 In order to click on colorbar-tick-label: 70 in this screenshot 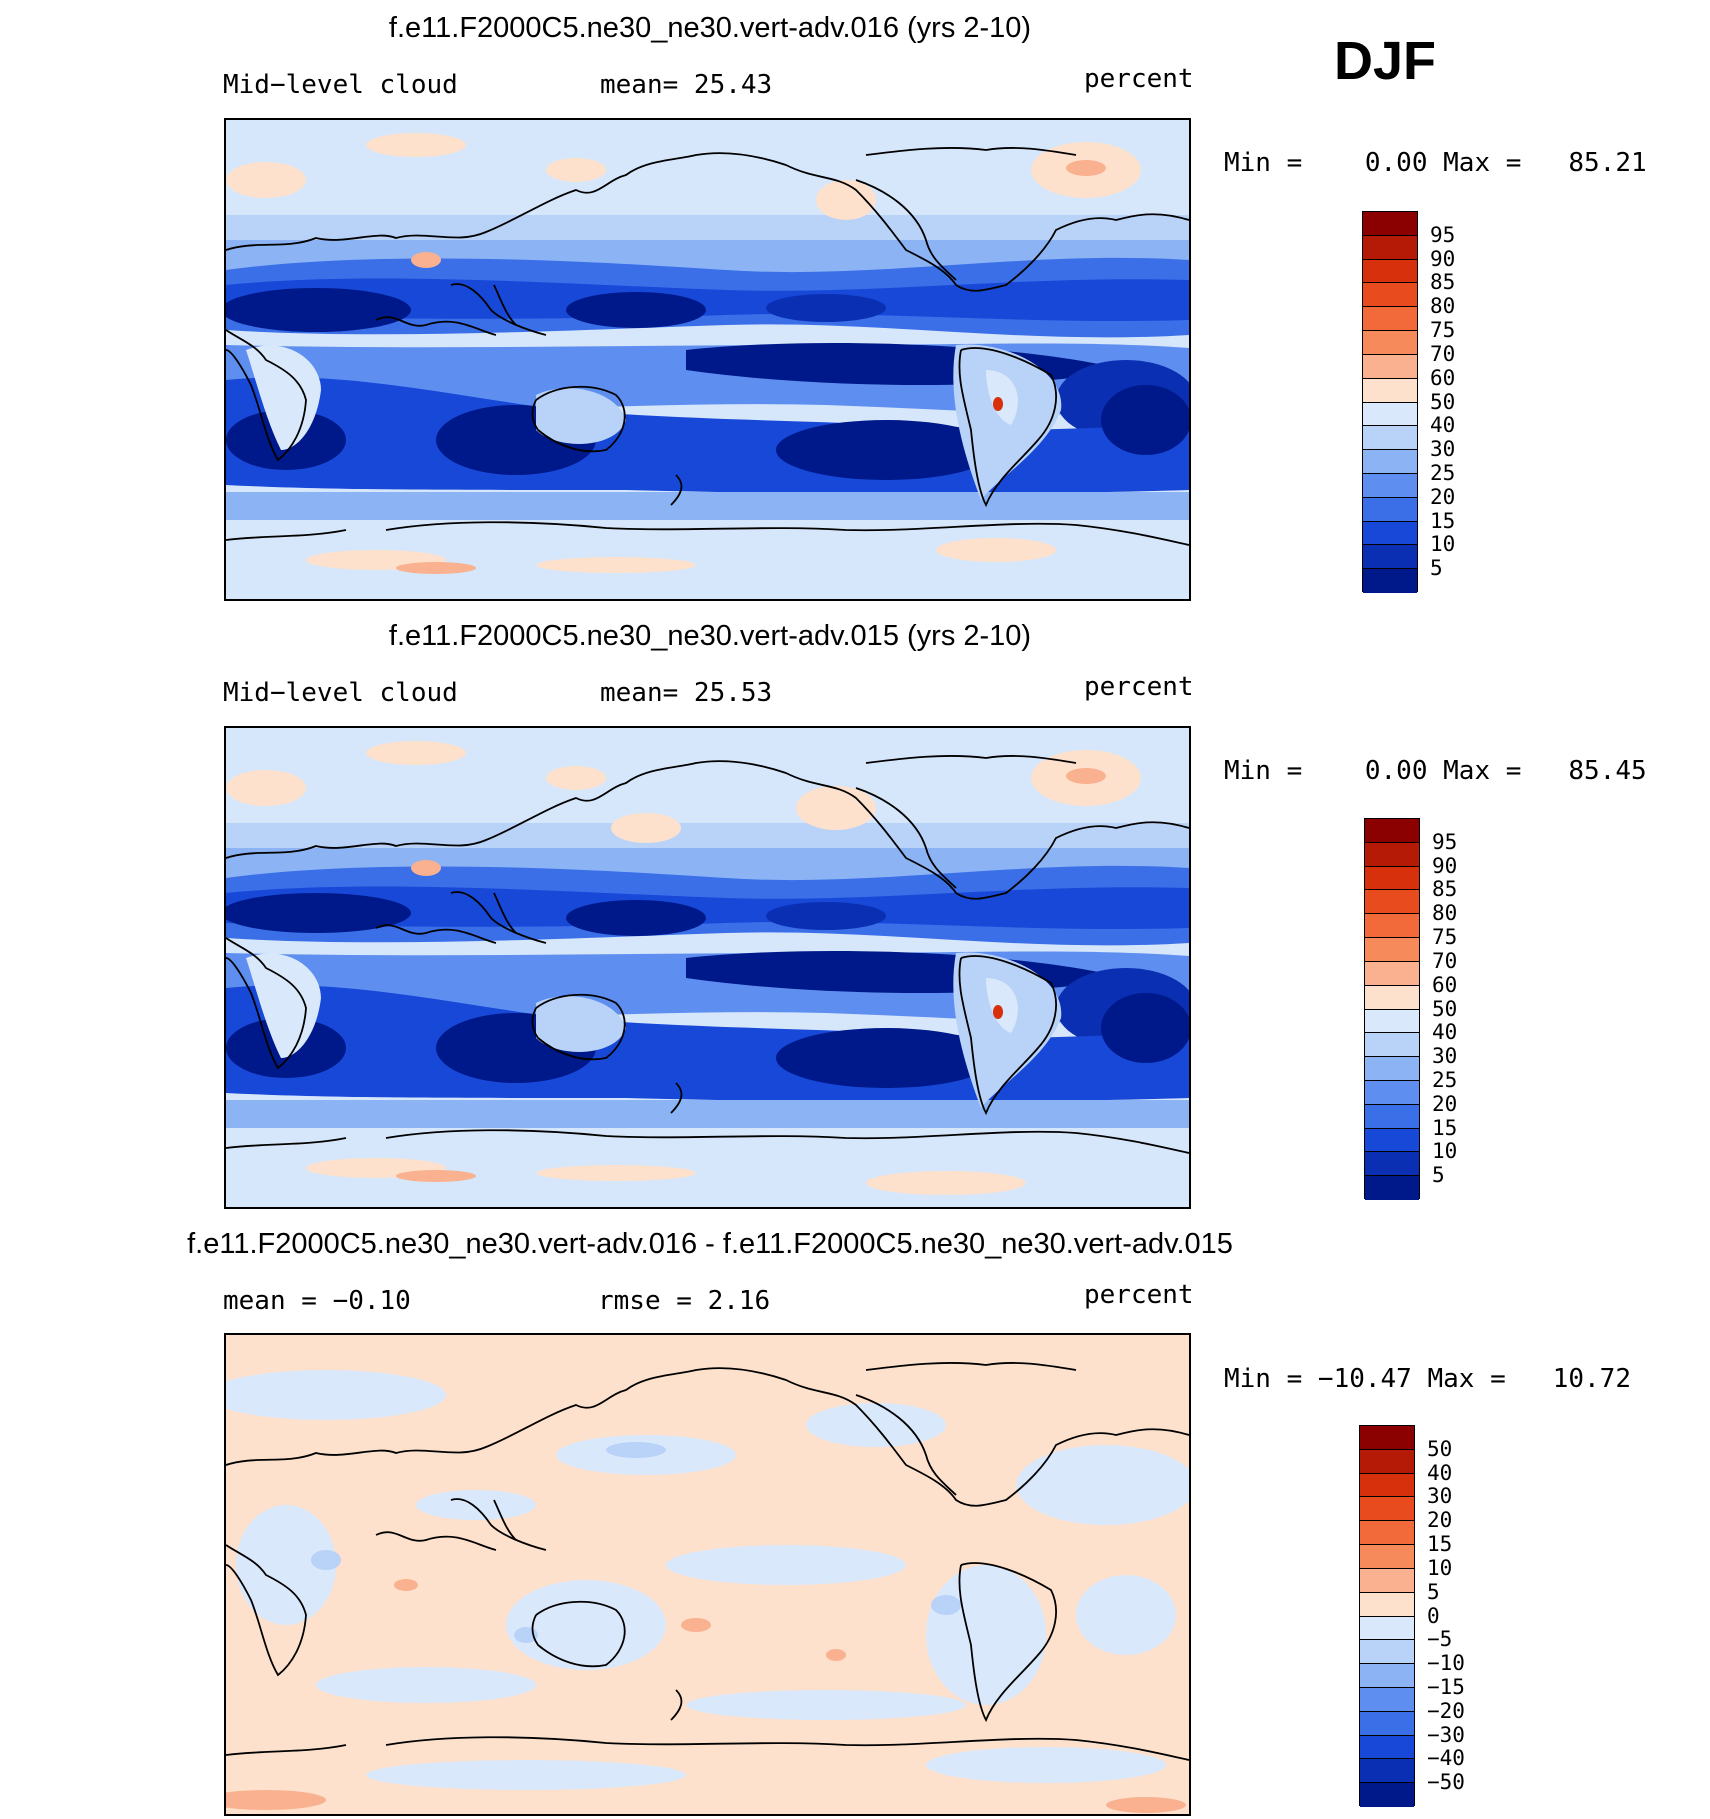, I will do `click(1445, 960)`.